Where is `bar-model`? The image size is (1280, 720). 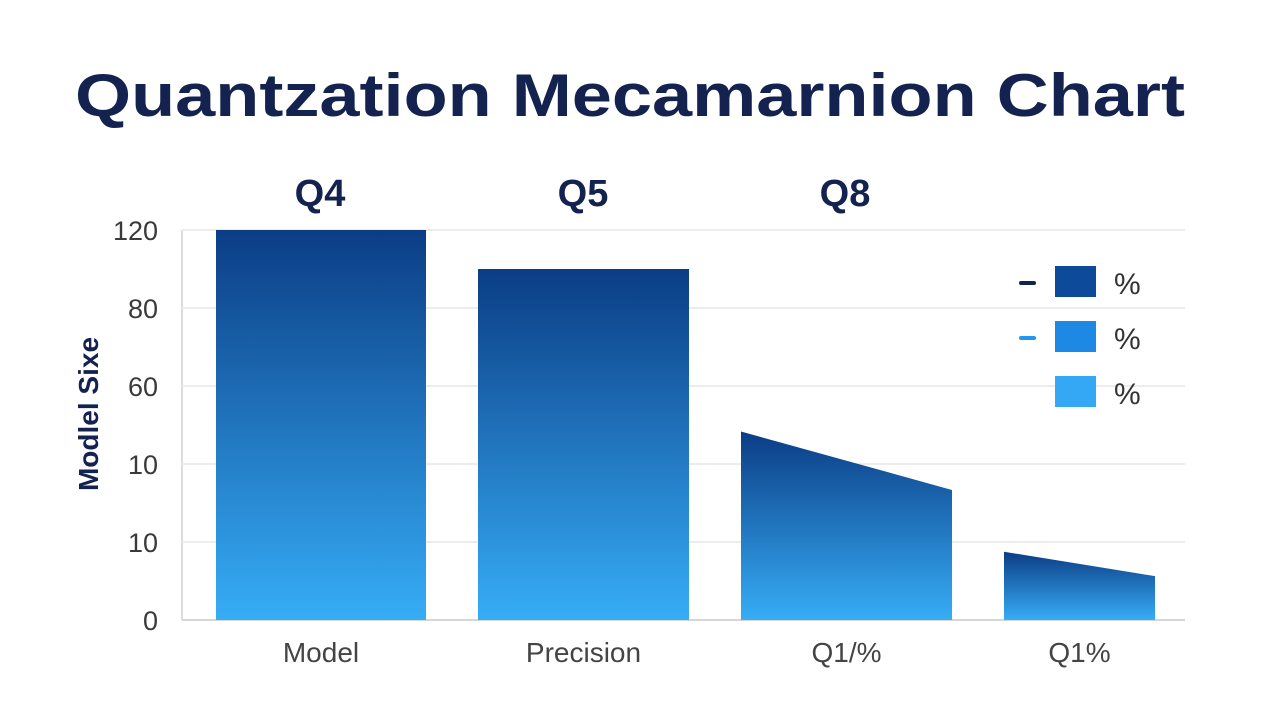
bar-model is located at coordinates (321, 425).